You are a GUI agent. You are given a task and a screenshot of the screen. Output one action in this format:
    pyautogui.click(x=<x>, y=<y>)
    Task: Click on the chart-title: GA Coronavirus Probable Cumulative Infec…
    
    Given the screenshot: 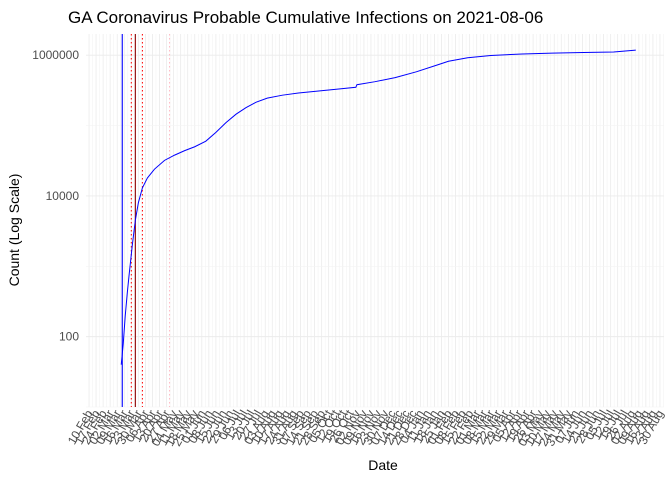 What is the action you would take?
    pyautogui.click(x=305, y=17)
    